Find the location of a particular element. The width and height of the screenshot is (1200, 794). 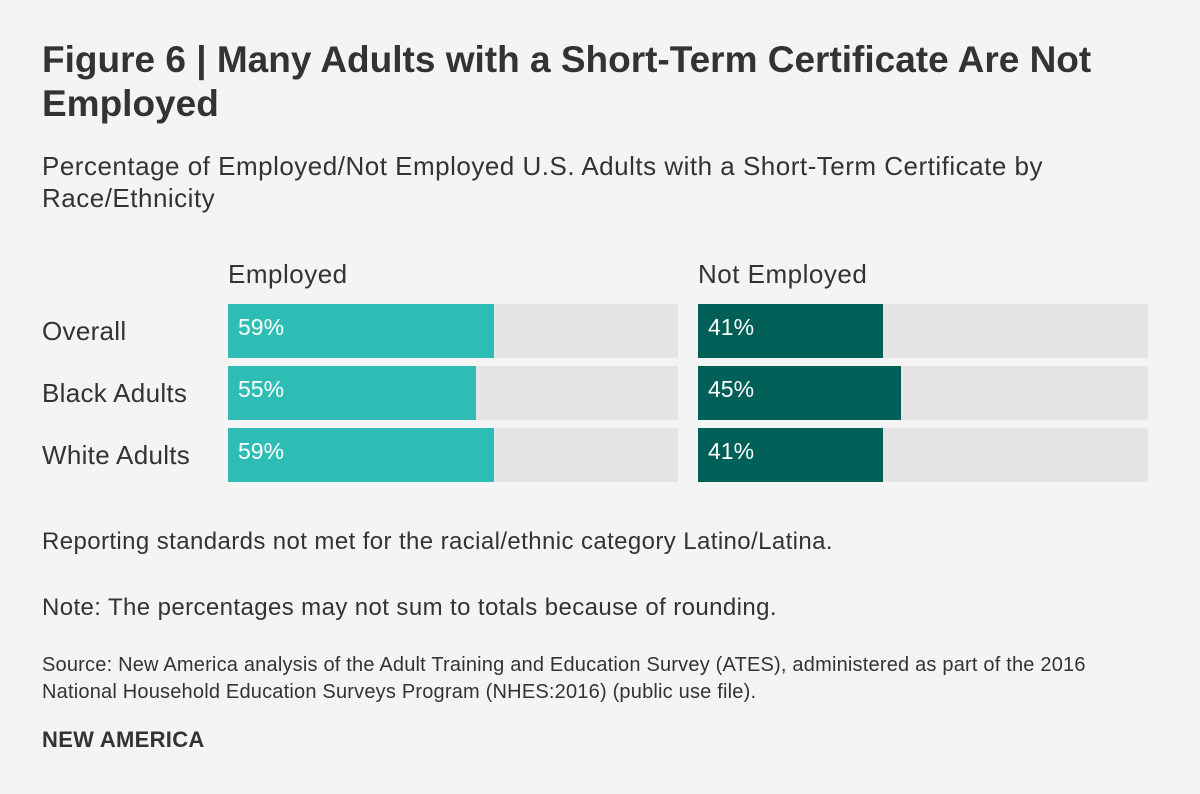

bar-value-label-1-0: 41% is located at coordinates (731, 327).